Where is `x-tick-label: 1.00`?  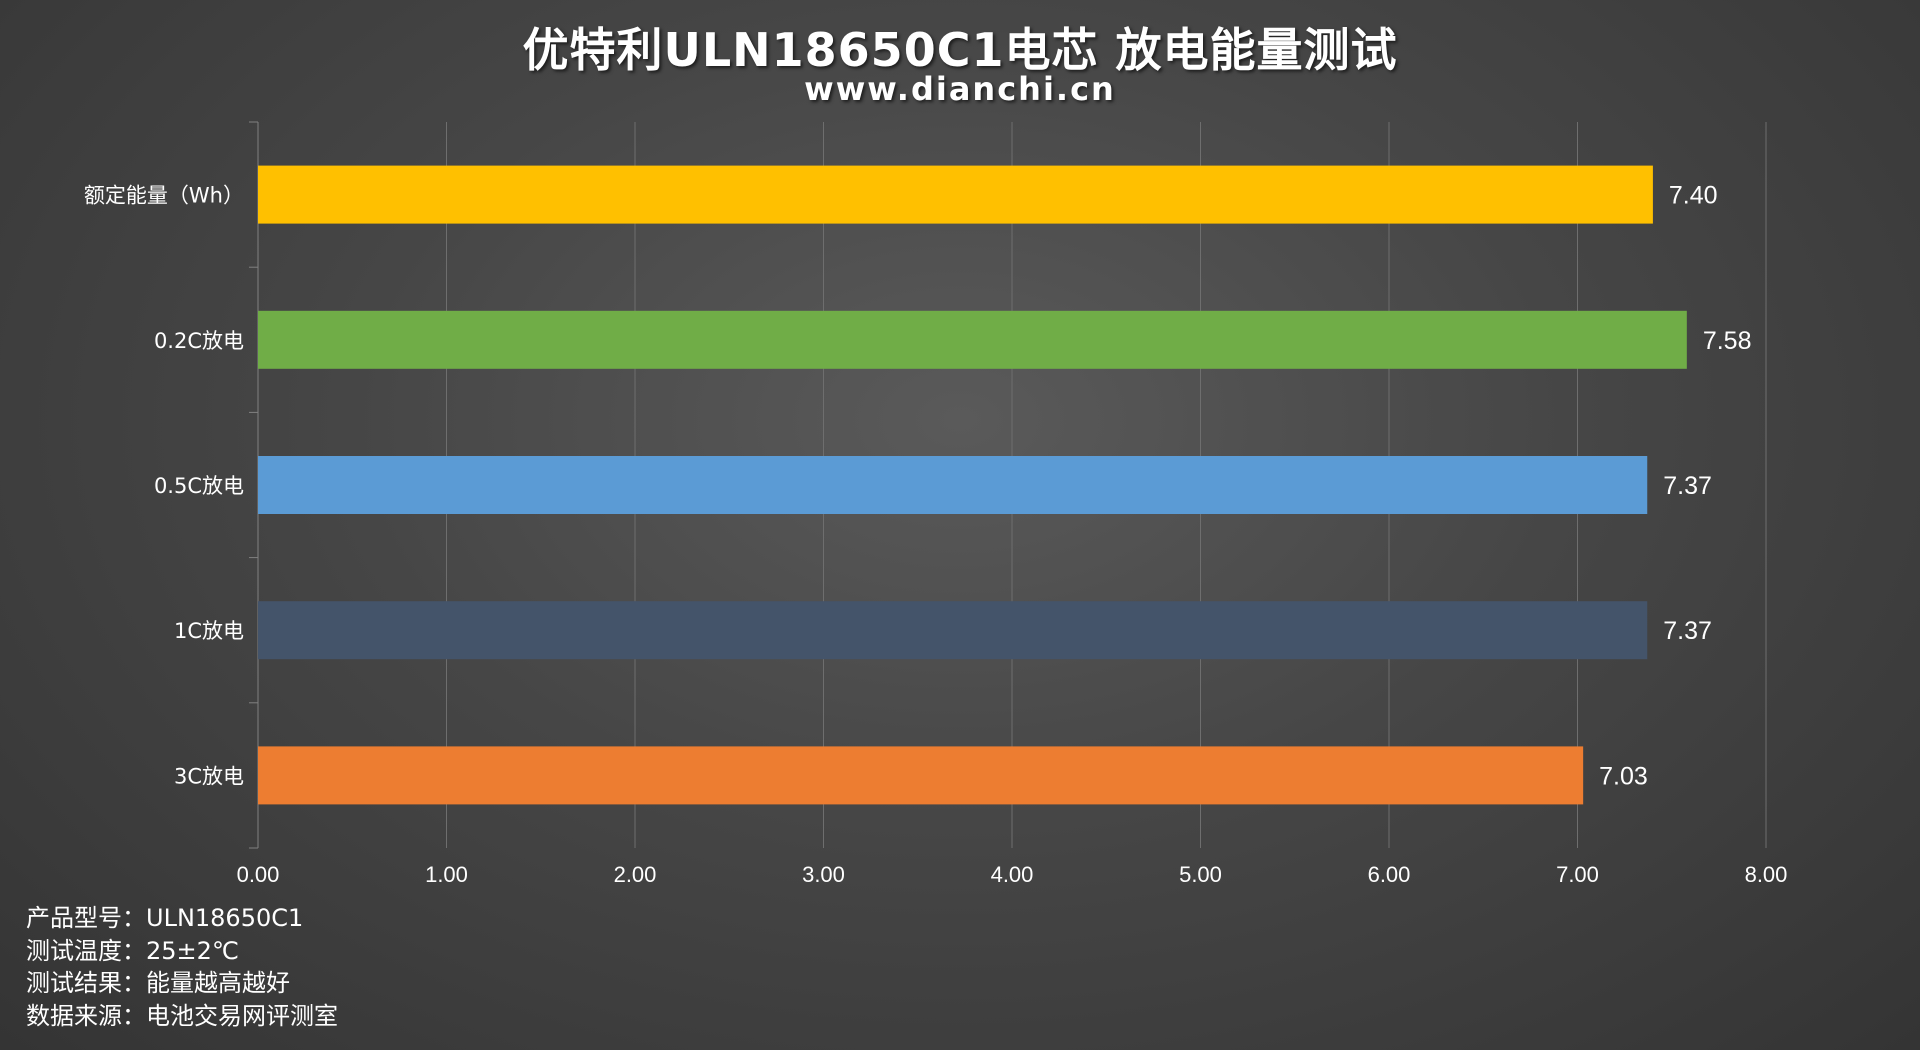
x-tick-label: 1.00 is located at coordinates (446, 874).